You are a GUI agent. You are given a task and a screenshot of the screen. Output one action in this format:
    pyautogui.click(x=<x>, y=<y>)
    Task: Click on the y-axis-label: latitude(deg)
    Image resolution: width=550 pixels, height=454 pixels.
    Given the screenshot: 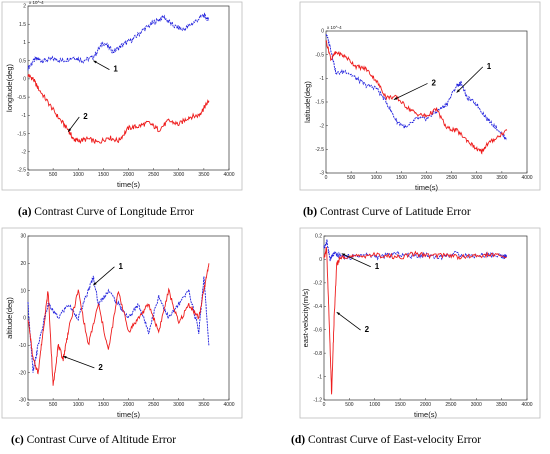 What is the action you would take?
    pyautogui.click(x=307, y=102)
    